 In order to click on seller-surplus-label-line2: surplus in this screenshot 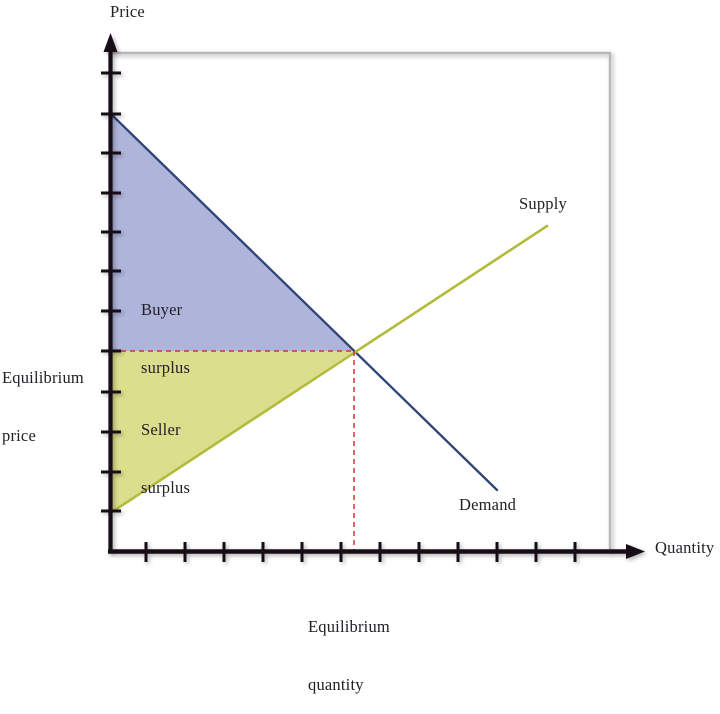, I will do `click(166, 488)`.